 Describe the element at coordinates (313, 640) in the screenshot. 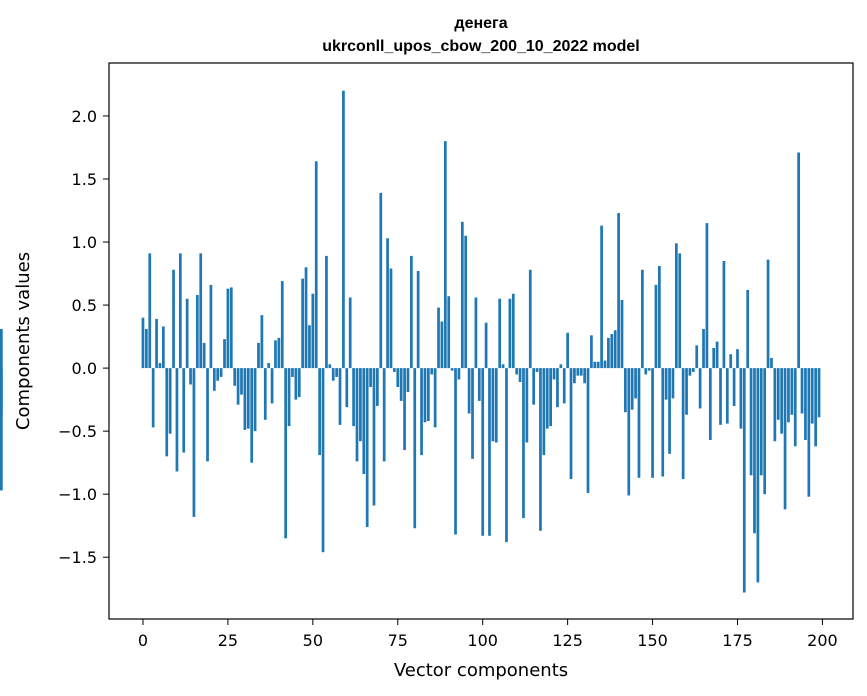

I see `x-tick-label: 50` at that location.